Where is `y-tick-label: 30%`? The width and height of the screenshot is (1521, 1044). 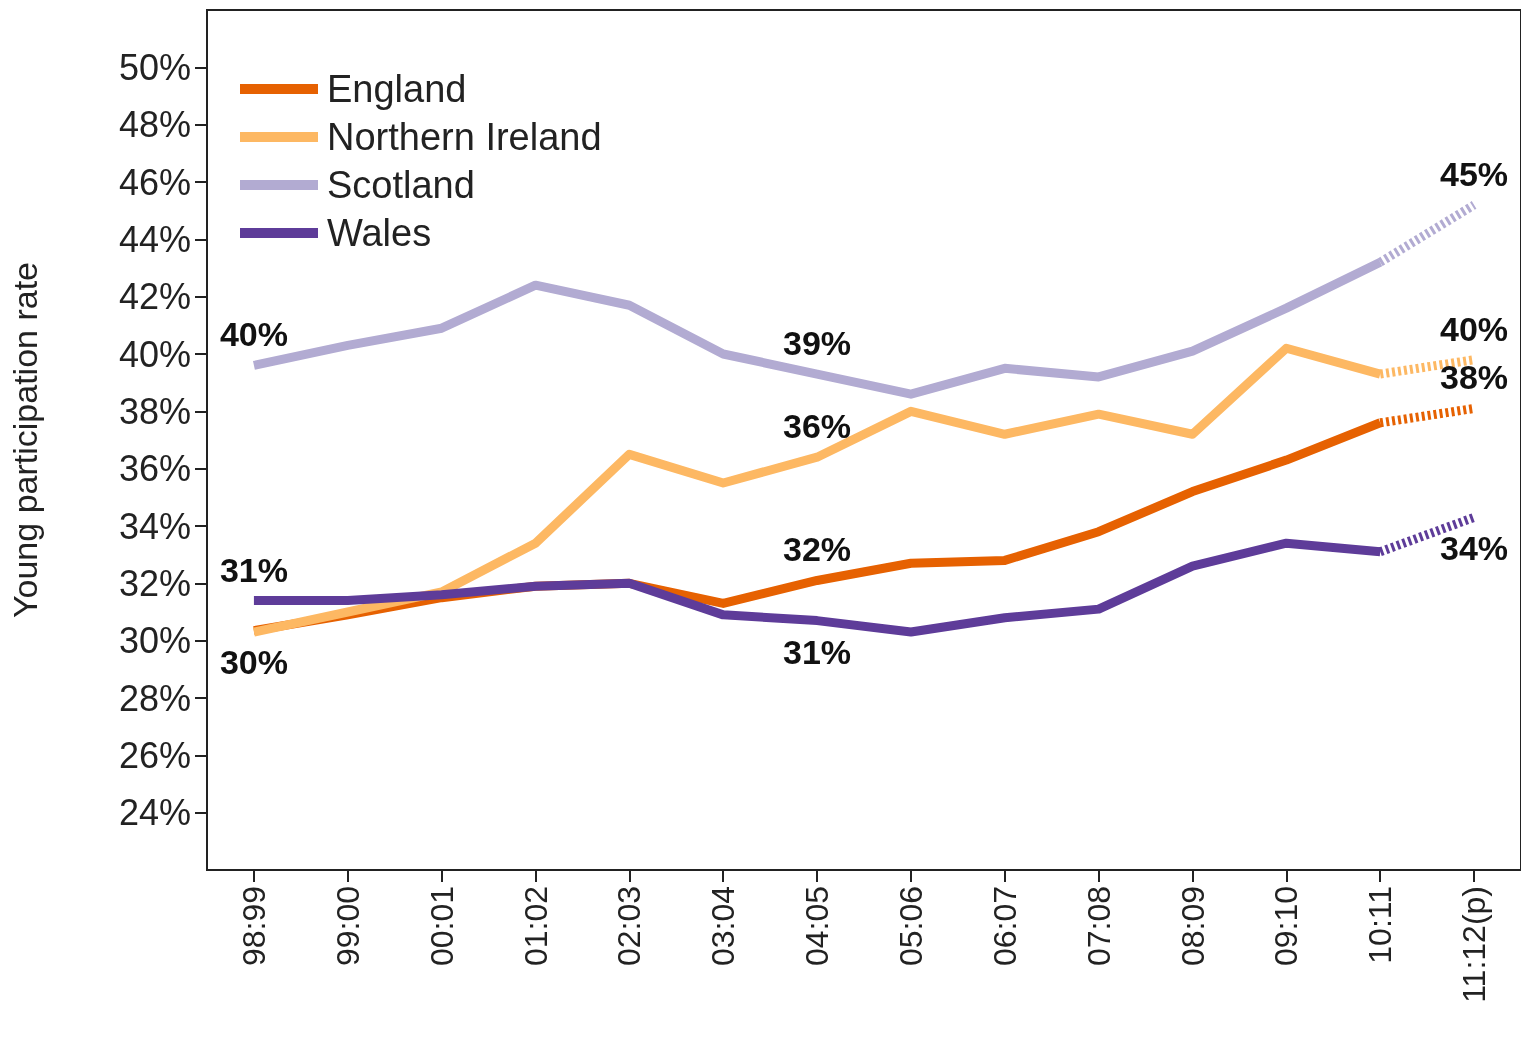 y-tick-label: 30% is located at coordinates (154, 641).